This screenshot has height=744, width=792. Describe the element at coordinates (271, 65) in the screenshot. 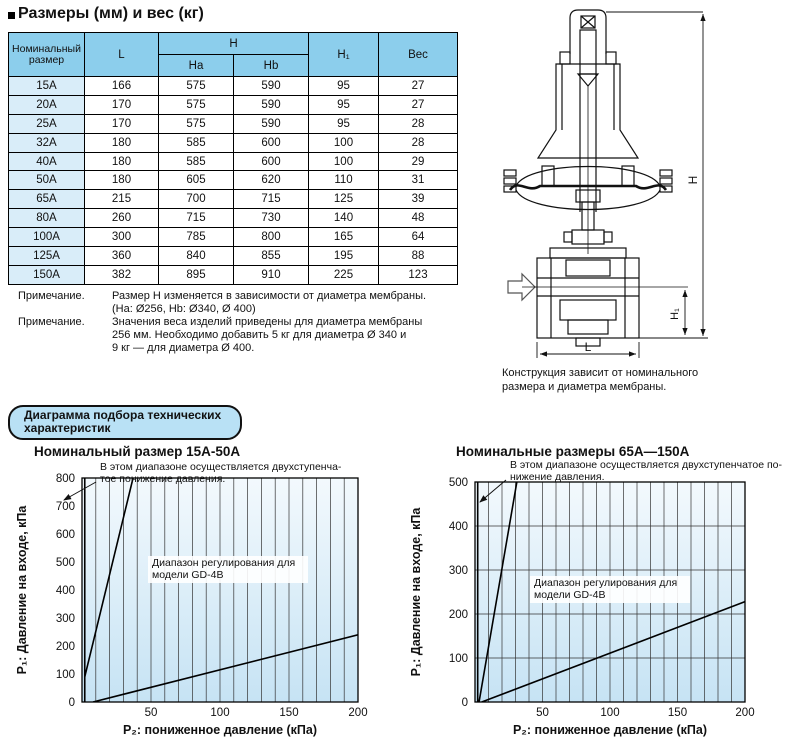

I see `col-header-Hb: Hb` at that location.